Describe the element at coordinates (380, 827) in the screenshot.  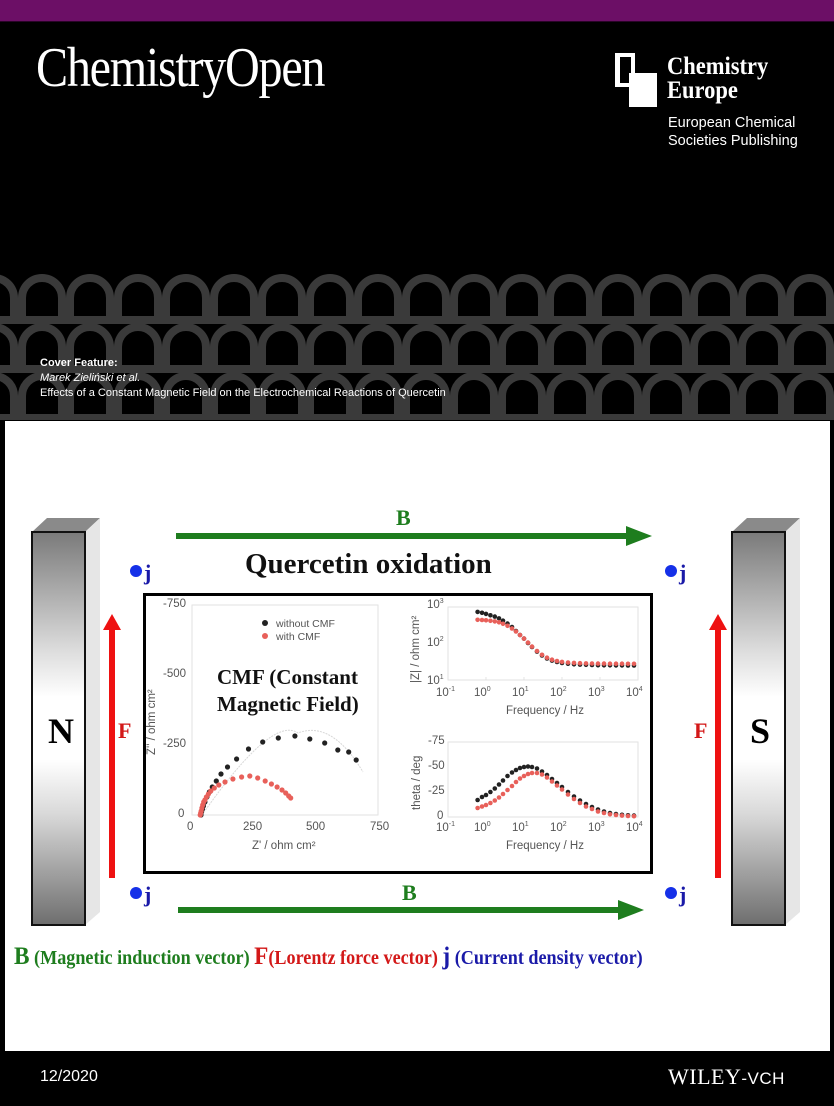
I see `nyquist-xtick: 750` at that location.